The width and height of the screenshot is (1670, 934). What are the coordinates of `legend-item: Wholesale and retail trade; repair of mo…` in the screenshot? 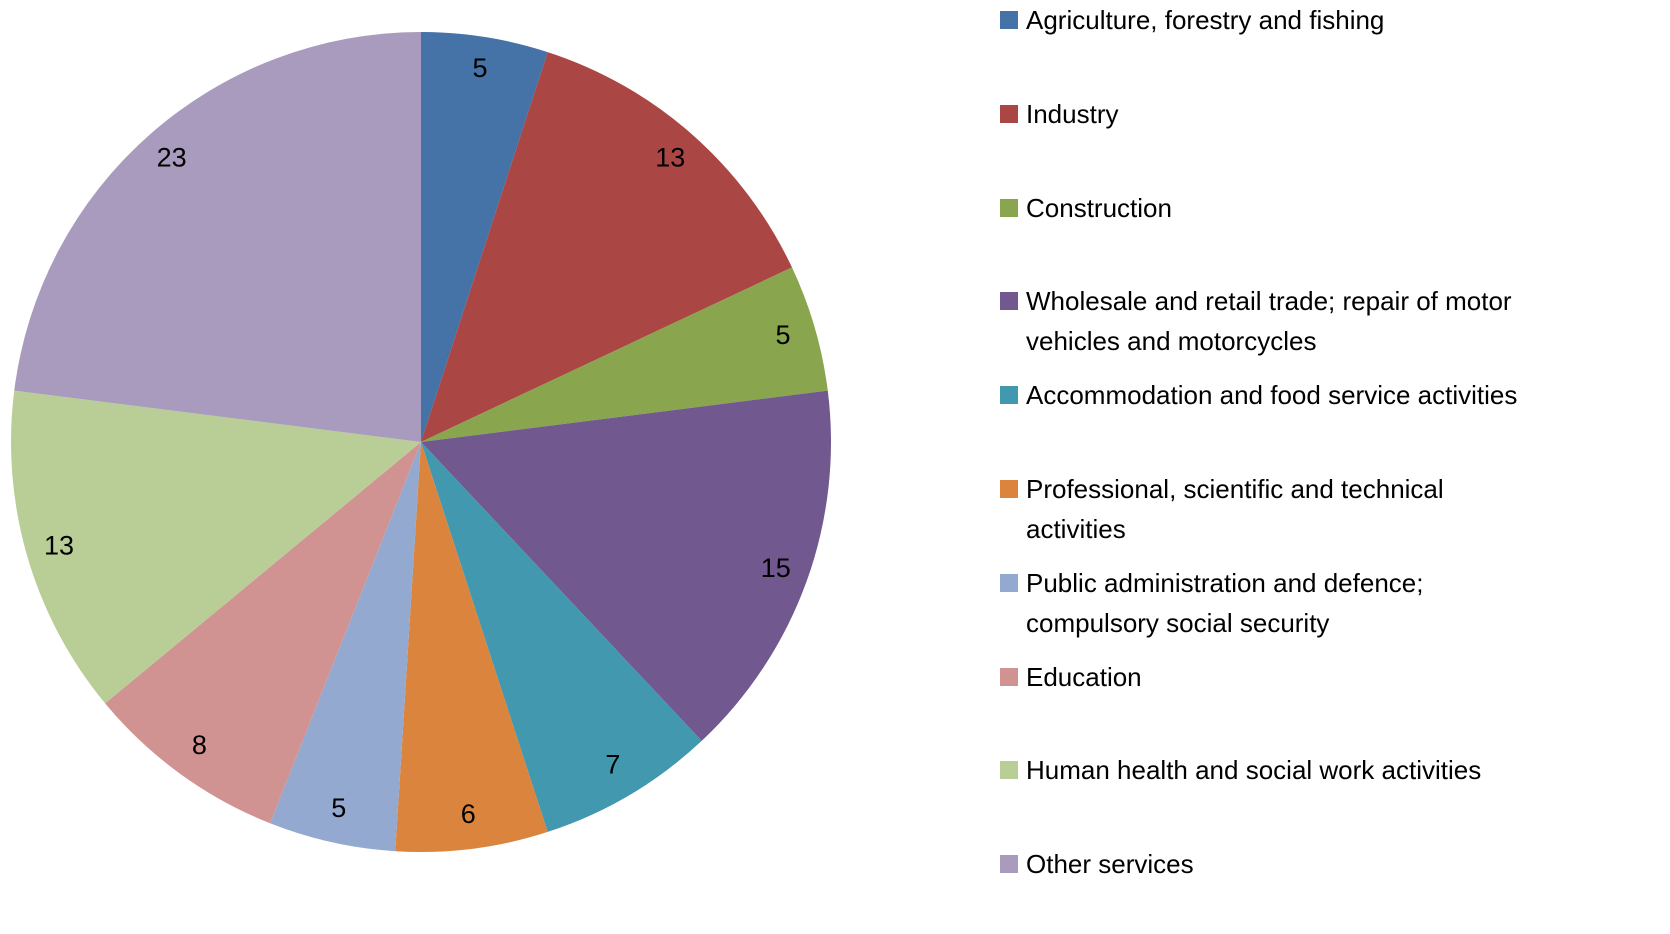 It's located at (1273, 321).